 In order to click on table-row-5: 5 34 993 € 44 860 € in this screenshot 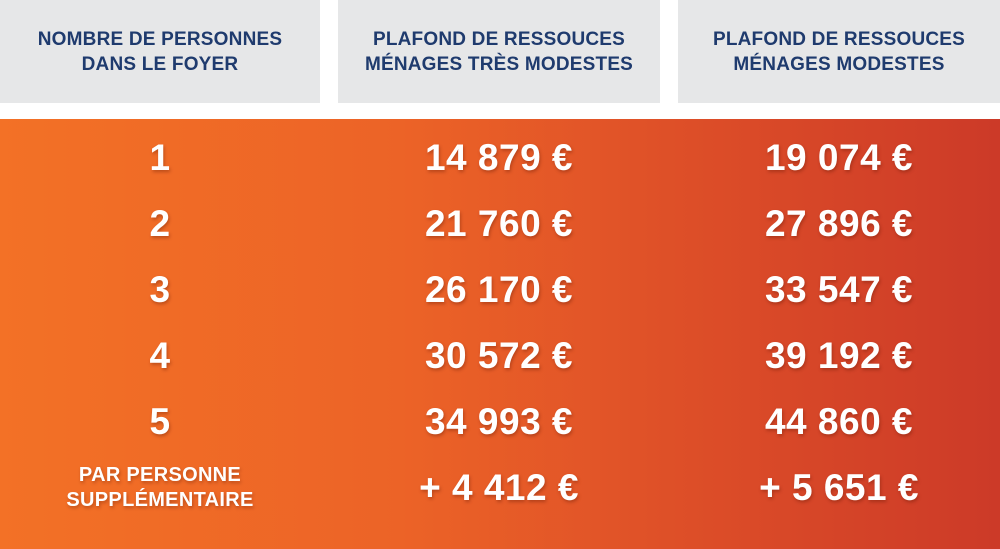, I will do `click(500, 422)`.